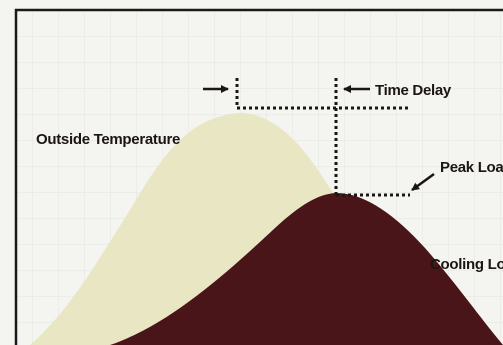 The height and width of the screenshot is (345, 503). Describe the element at coordinates (466, 264) in the screenshot. I see `cooling-load-label: Cooling Load` at that location.